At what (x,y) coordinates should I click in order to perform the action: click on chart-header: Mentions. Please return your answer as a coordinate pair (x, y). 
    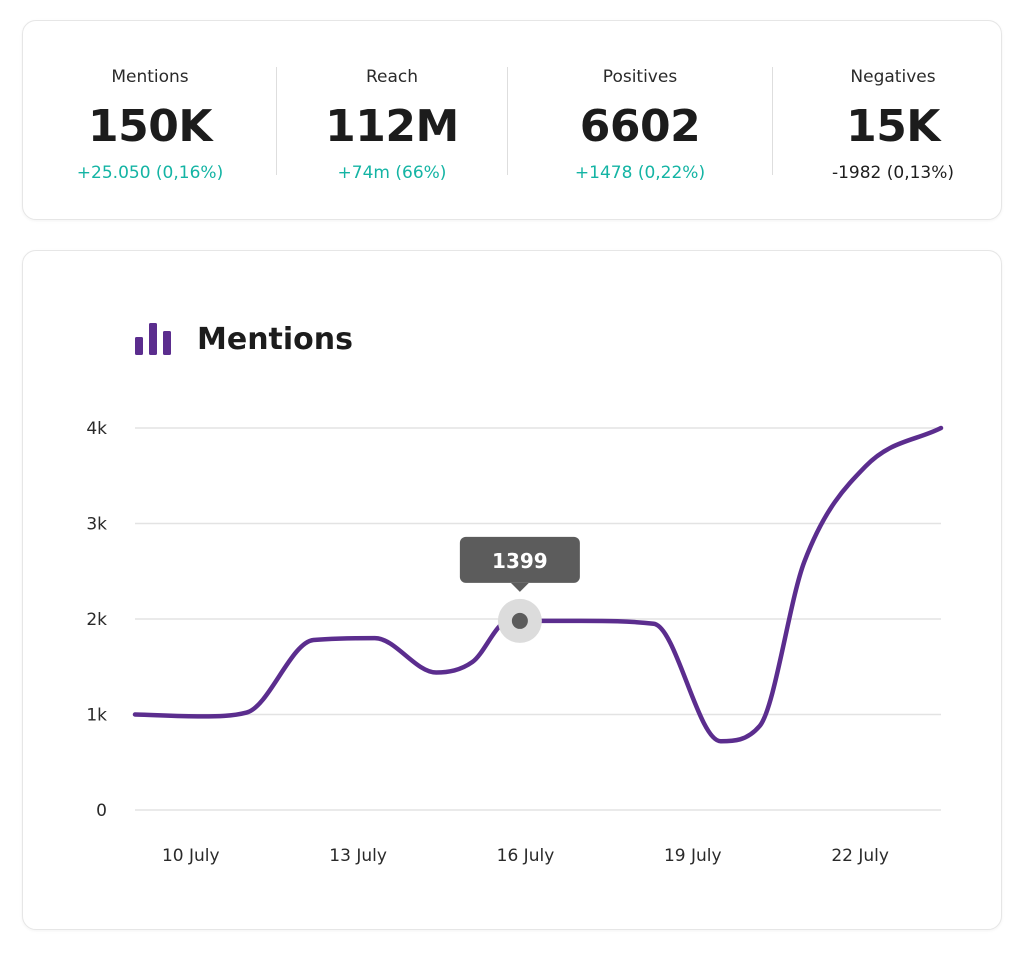
    Looking at the image, I should click on (244, 339).